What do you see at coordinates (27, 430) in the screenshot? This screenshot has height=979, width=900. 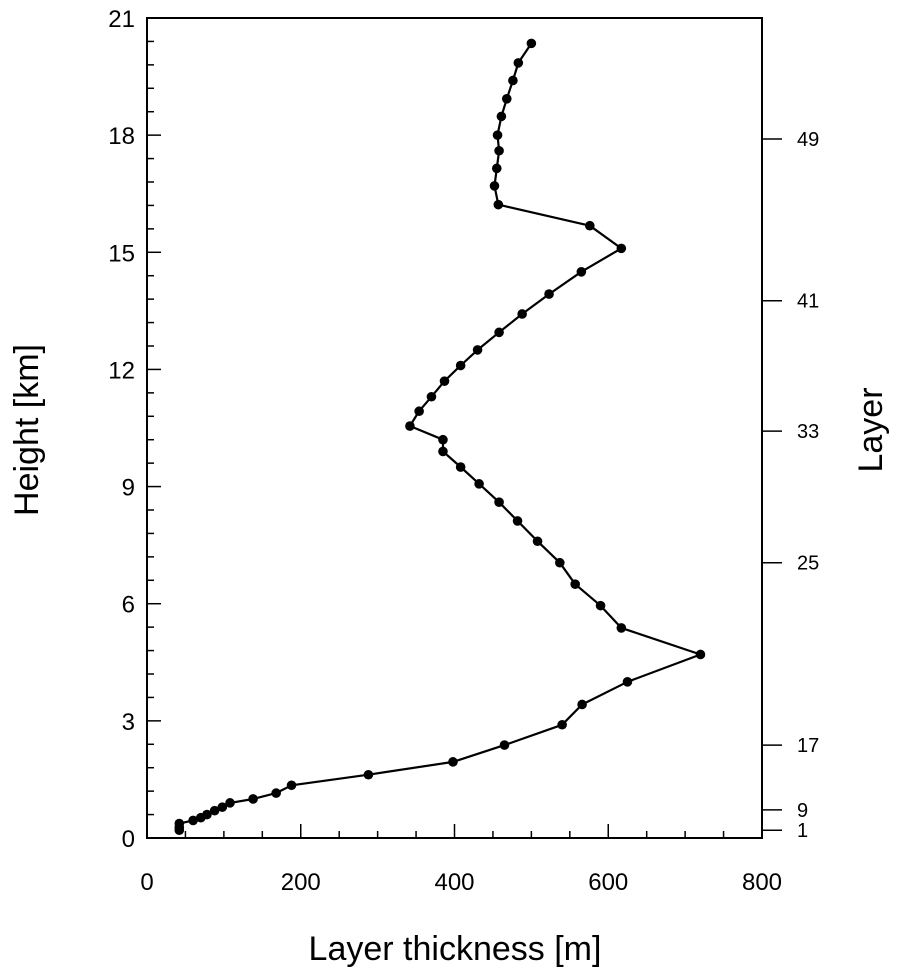 I see `y-axis-title: Height [km]` at bounding box center [27, 430].